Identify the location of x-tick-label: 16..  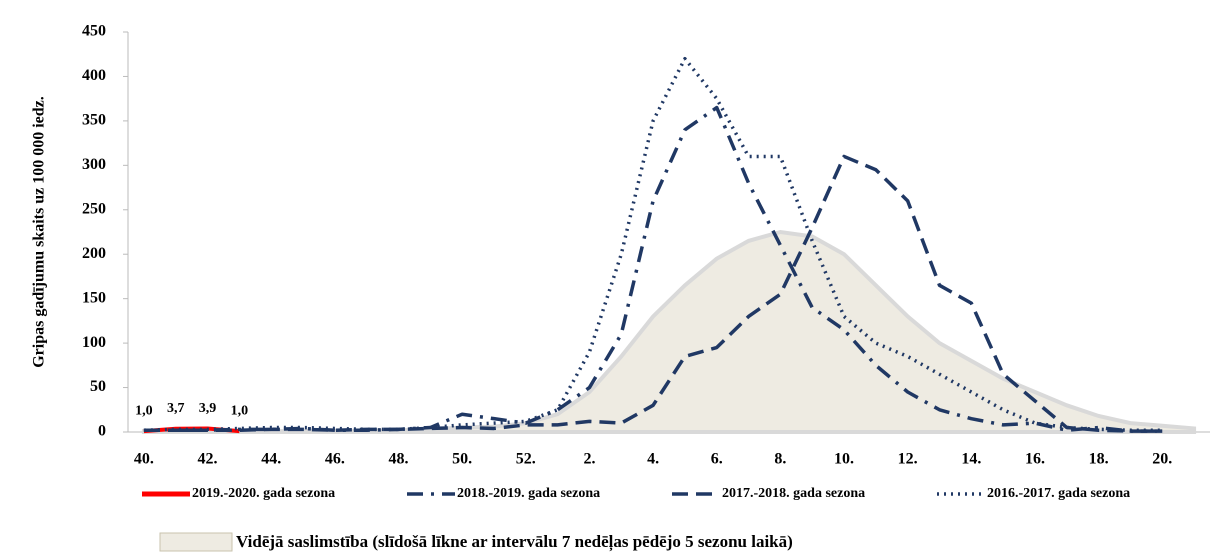
(1035, 459).